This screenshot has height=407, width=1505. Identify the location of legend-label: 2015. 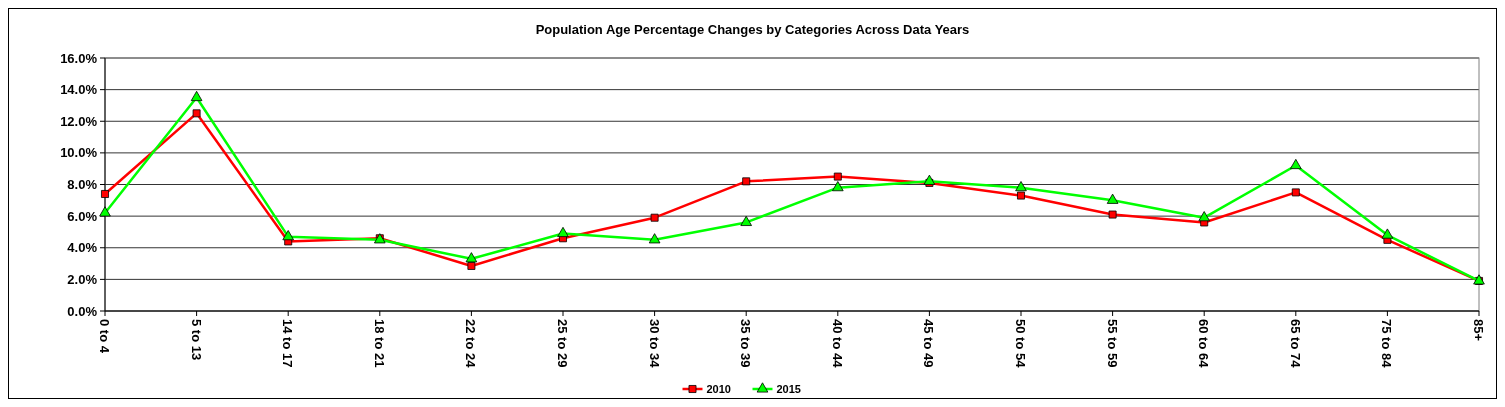
(788, 388).